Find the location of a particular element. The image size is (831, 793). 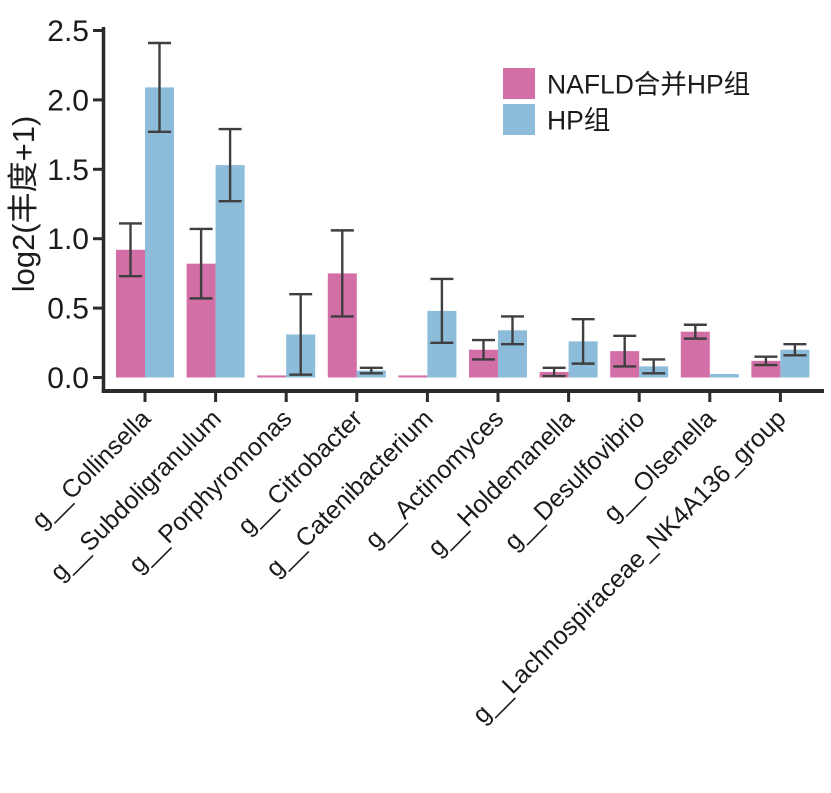

legend-swatch-series1 is located at coordinates (519, 83).